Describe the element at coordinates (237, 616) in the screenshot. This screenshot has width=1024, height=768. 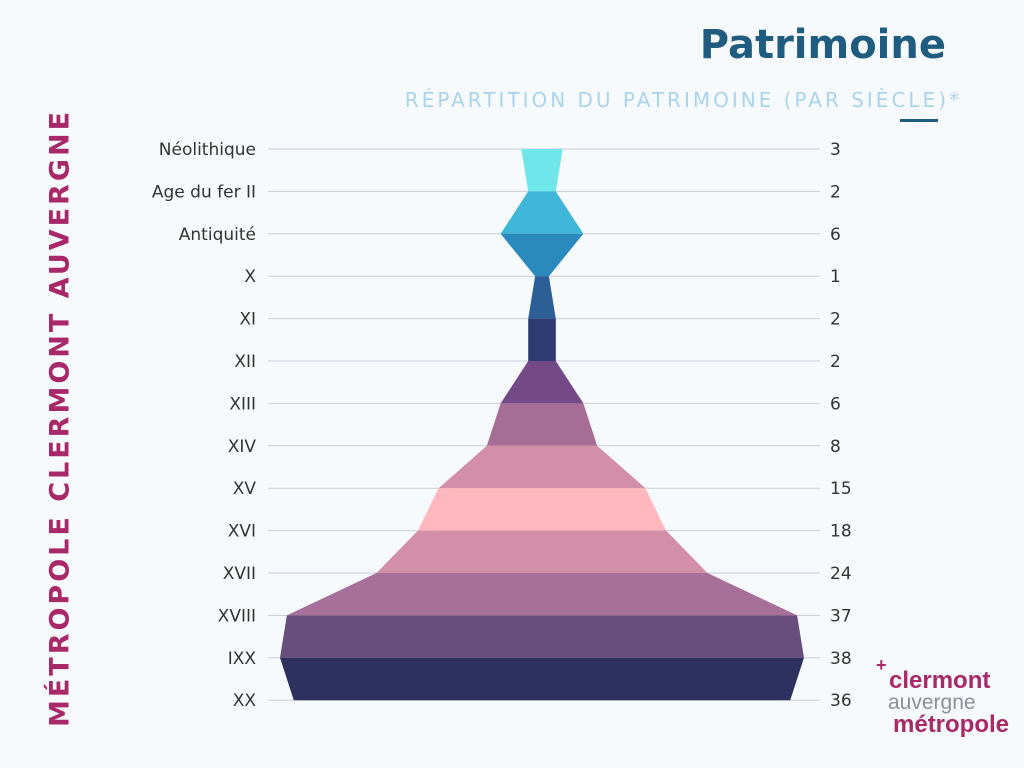
I see `category-label: XVIII` at that location.